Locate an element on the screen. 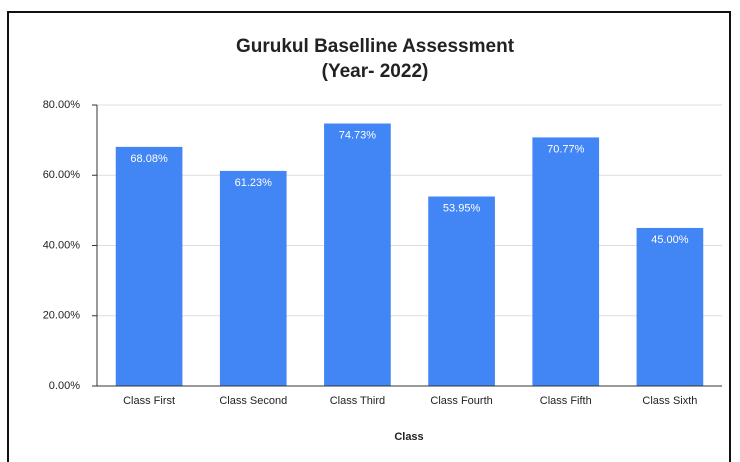  value-label: 70.77% is located at coordinates (566, 149).